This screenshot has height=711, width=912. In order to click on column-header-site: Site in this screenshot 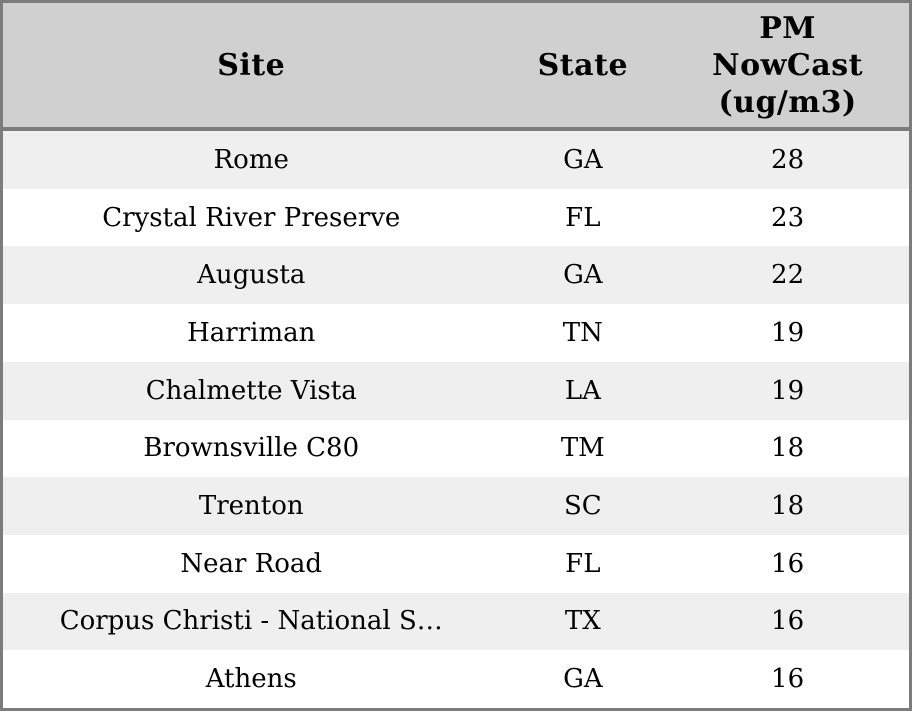, I will do `click(251, 65)`.